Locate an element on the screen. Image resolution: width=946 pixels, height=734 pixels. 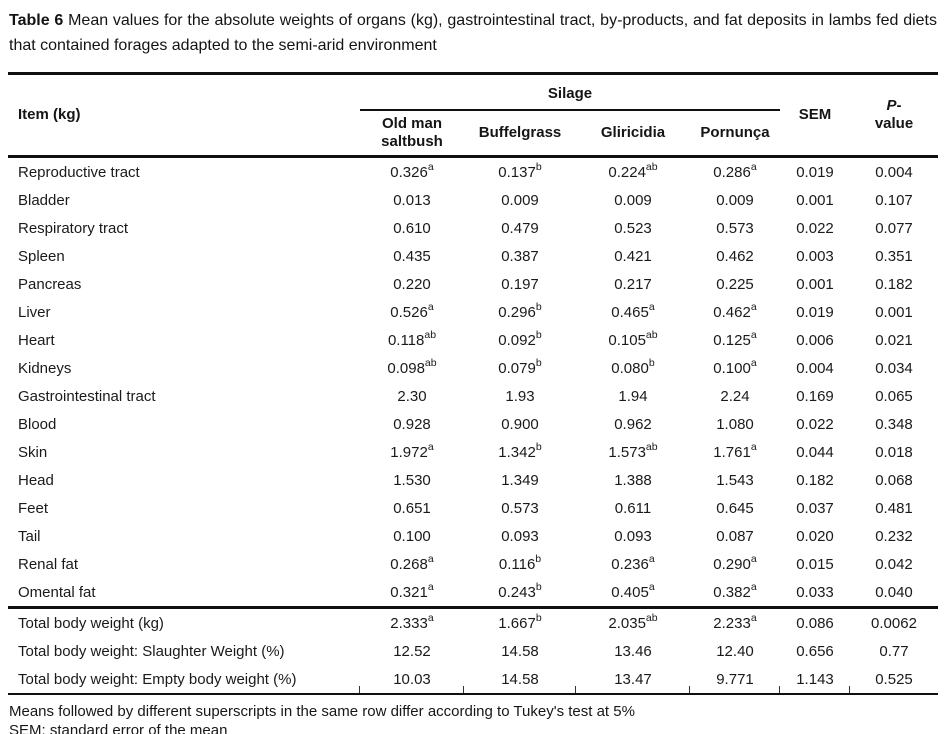
cell-buffelgrass: 0.093 is located at coordinates (520, 536).